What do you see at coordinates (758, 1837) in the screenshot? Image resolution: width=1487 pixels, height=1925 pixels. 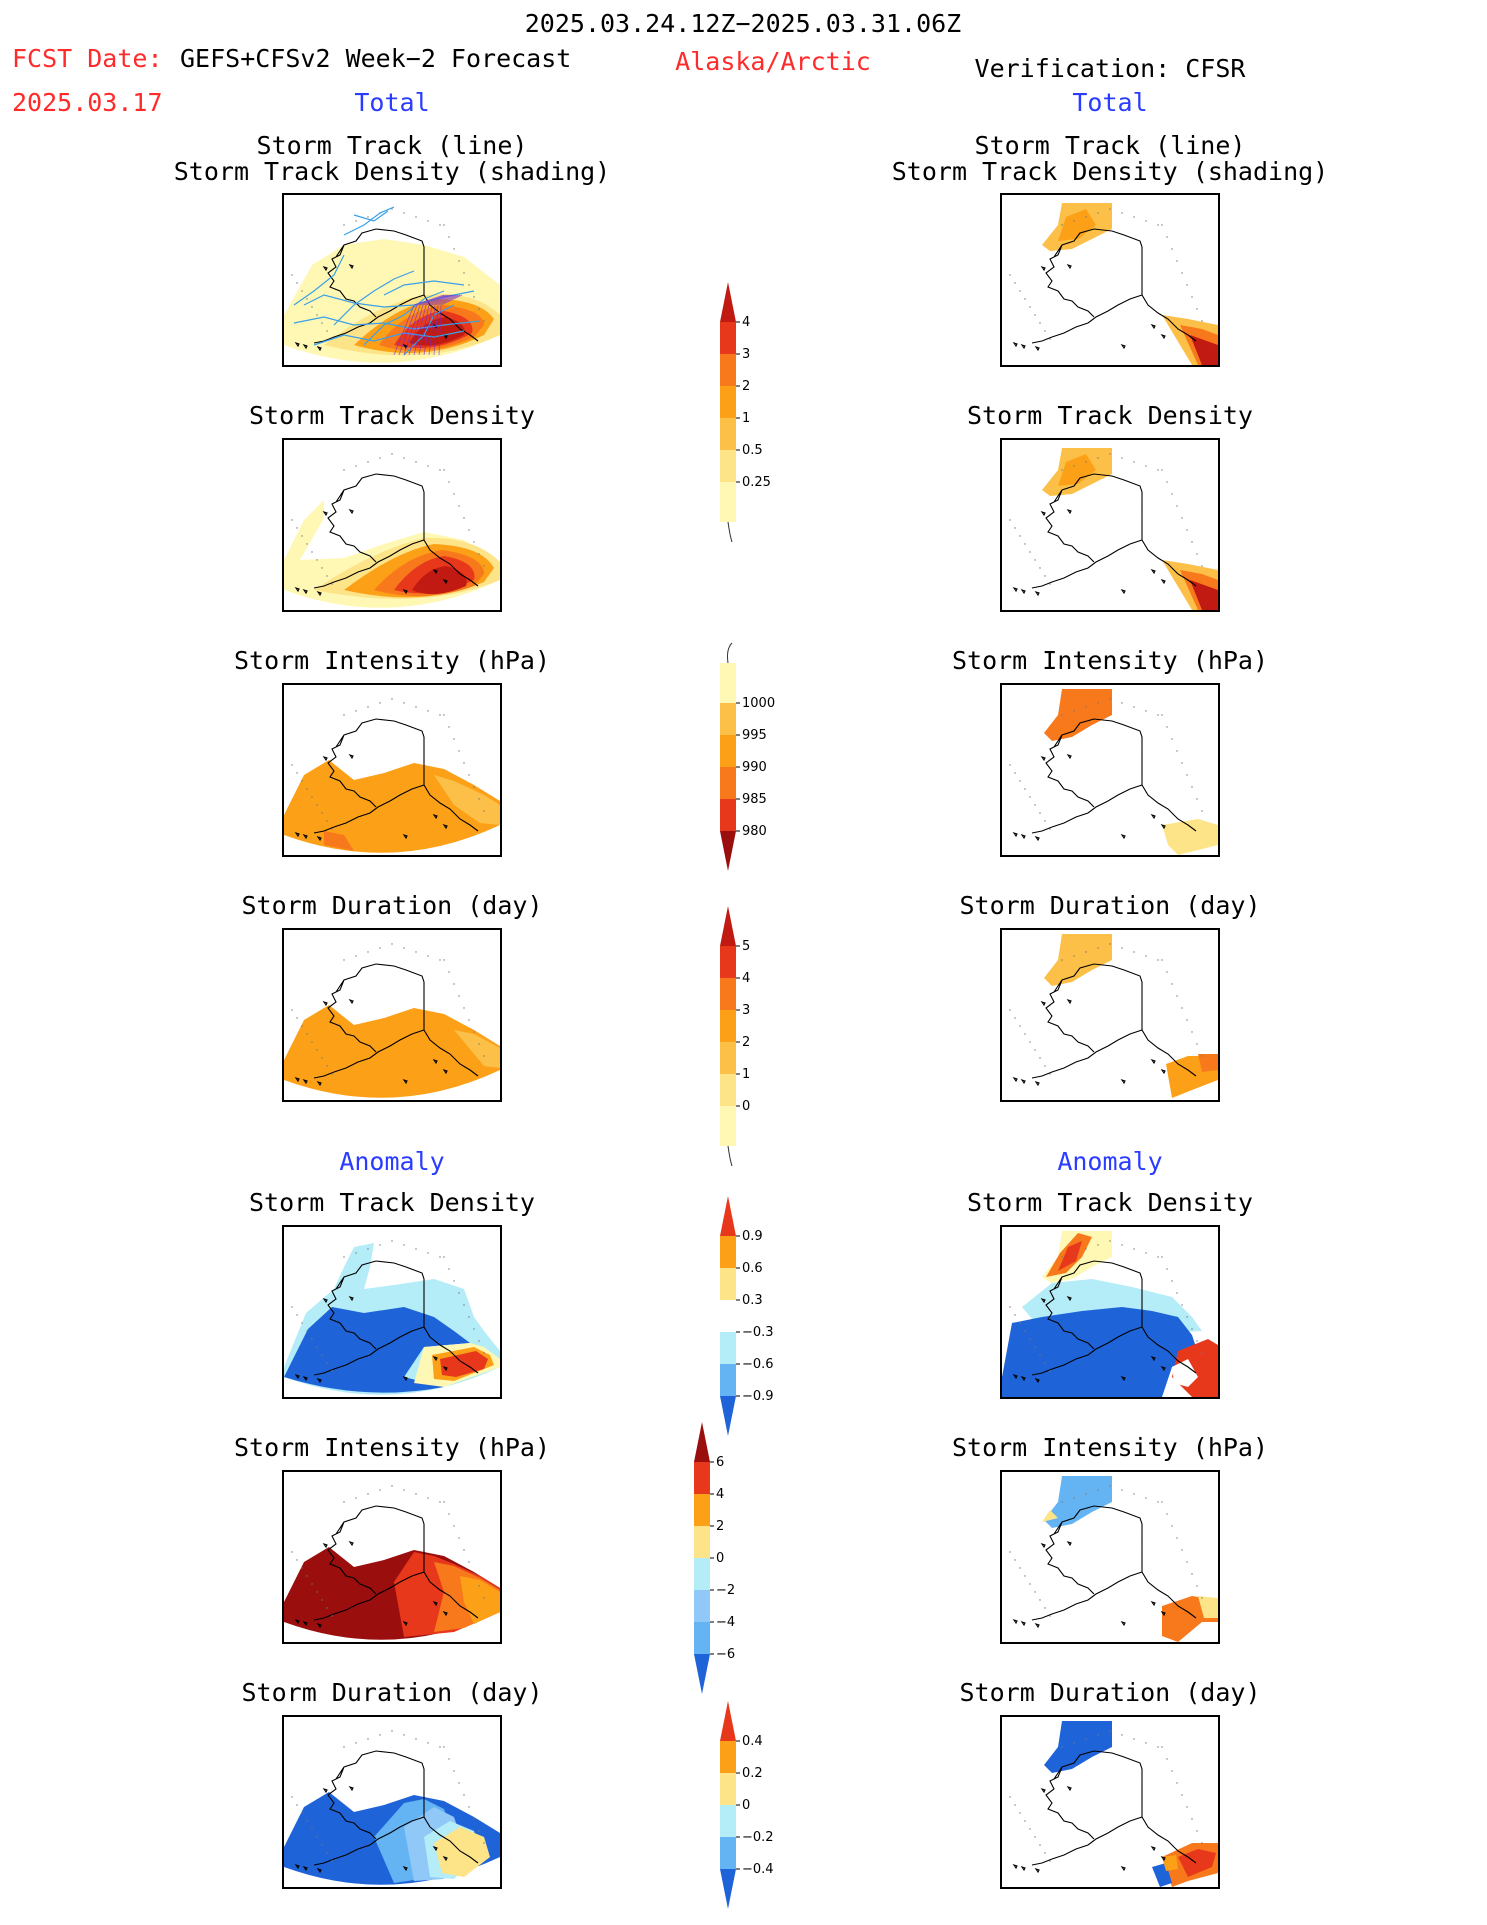 I see `colorbar-tick-label: −0.2` at bounding box center [758, 1837].